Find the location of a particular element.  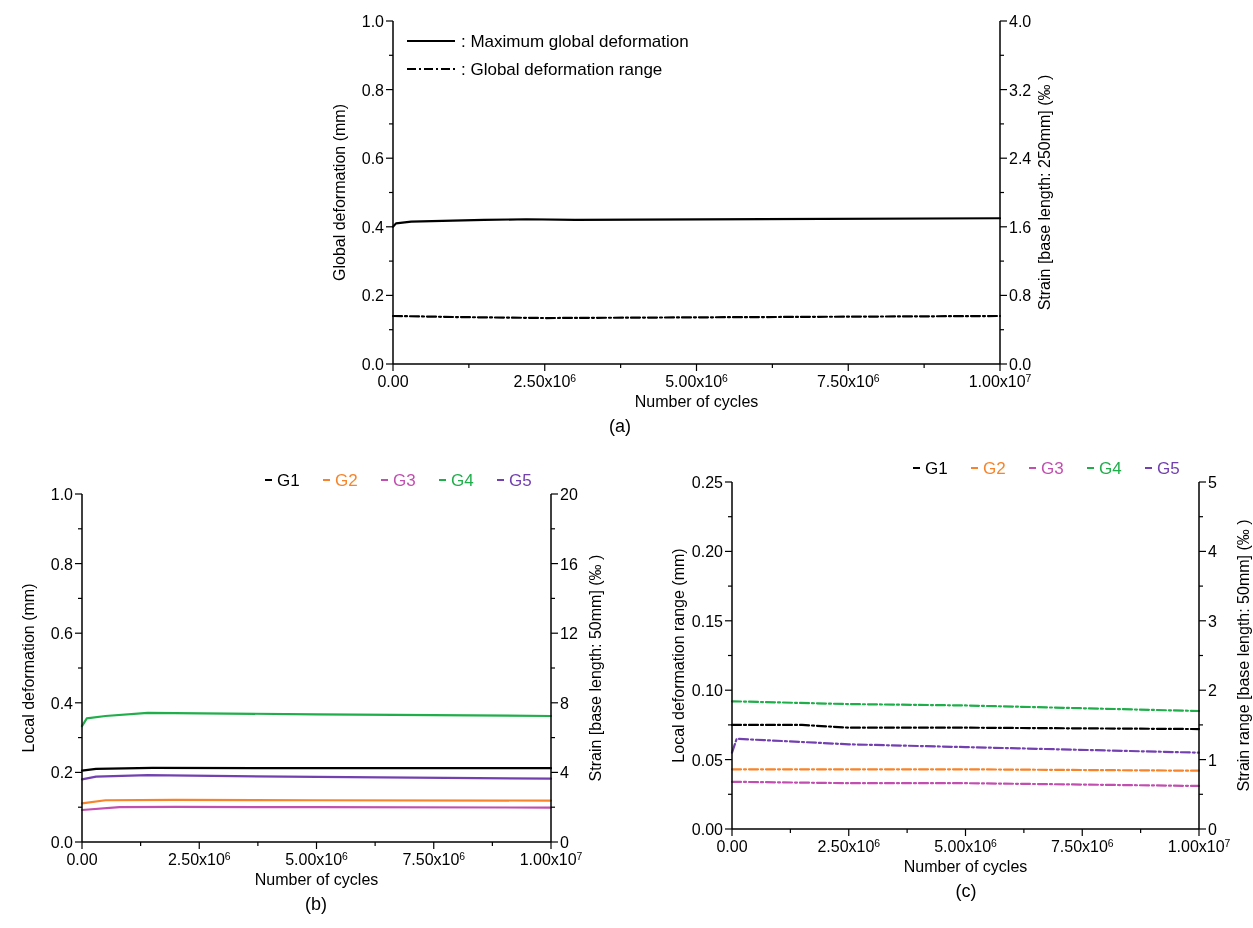

y2-tick-label: 0.0 is located at coordinates (1020, 364).